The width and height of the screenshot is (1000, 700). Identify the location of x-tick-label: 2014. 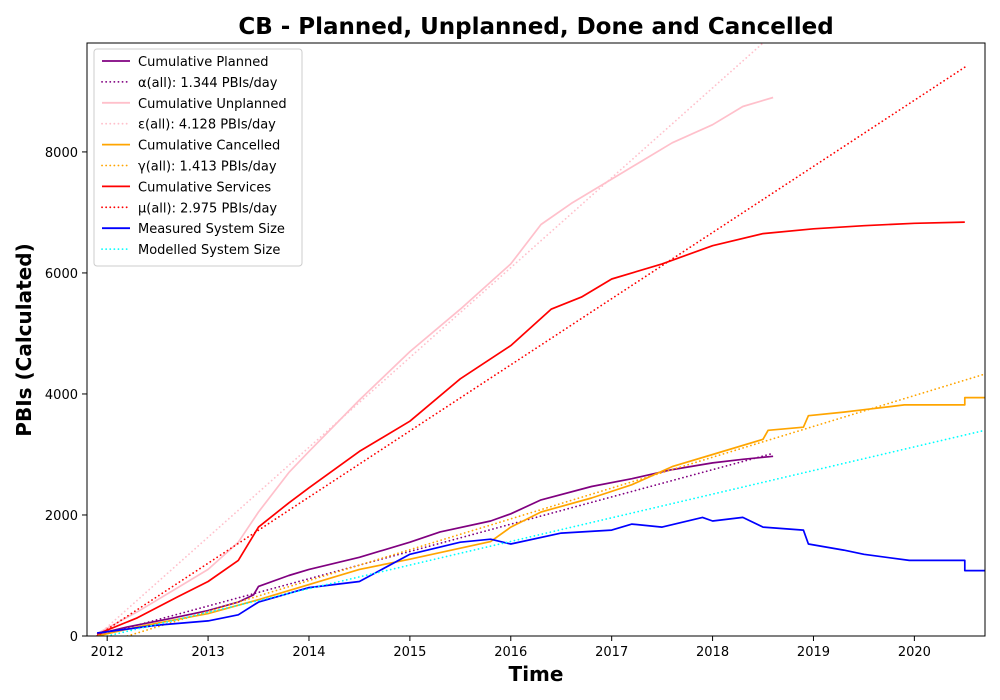
(308, 652).